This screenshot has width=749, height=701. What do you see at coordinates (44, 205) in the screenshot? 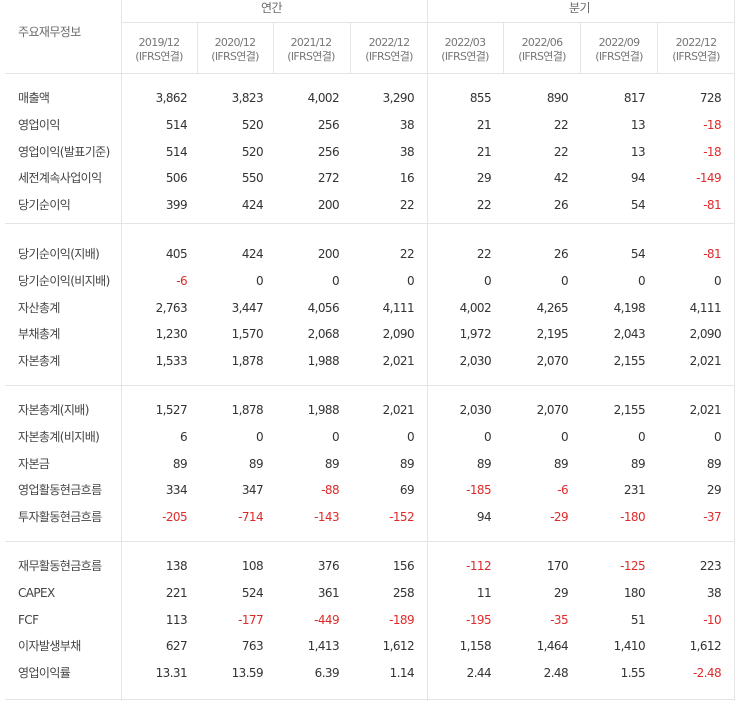
I see `row-label: 당기순이익` at bounding box center [44, 205].